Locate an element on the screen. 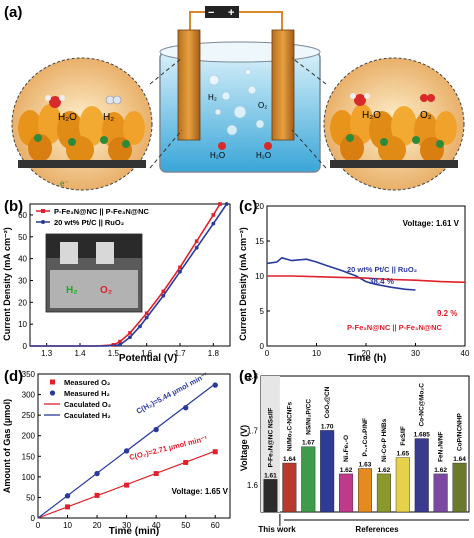  chart-b-ylabel: Current Density (mA cm⁻²) is located at coordinates (7, 283).